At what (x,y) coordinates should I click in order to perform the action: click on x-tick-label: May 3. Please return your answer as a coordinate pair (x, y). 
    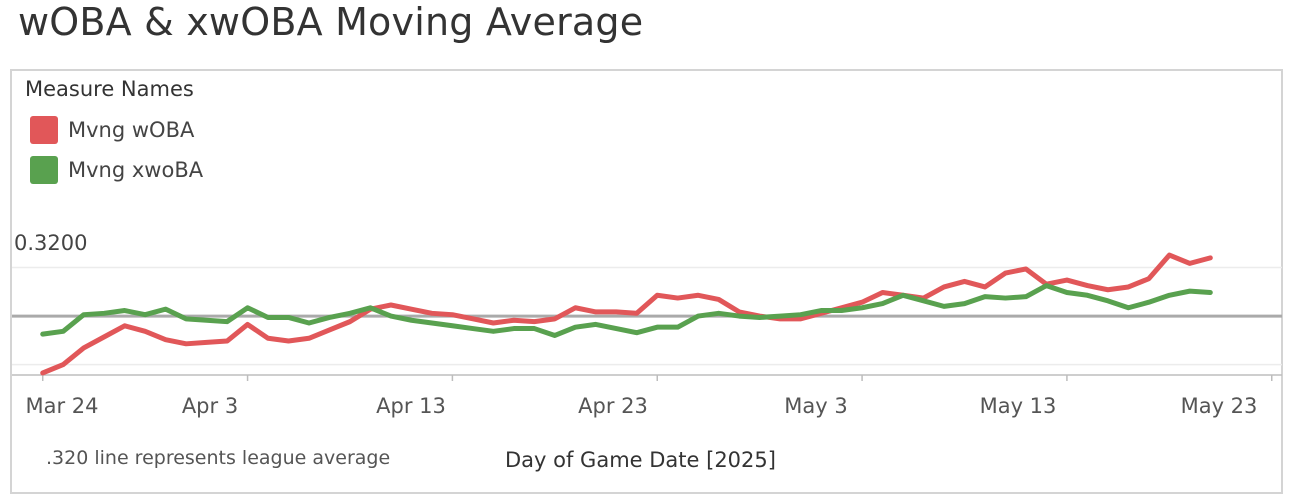
    Looking at the image, I should click on (816, 406).